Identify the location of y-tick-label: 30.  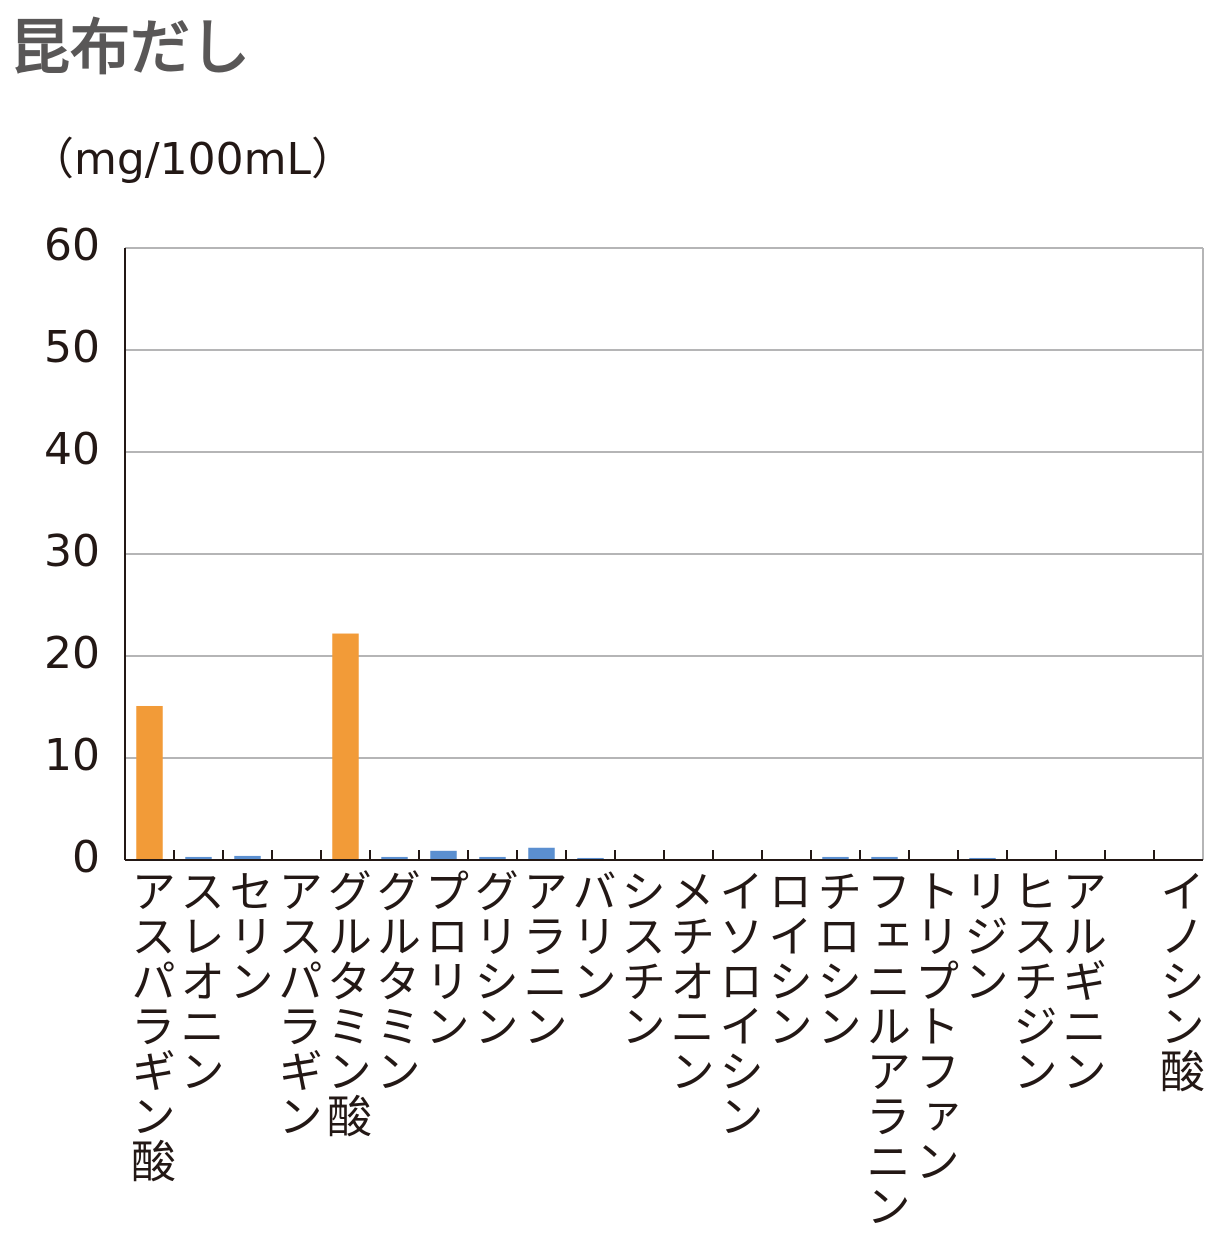
(72, 551).